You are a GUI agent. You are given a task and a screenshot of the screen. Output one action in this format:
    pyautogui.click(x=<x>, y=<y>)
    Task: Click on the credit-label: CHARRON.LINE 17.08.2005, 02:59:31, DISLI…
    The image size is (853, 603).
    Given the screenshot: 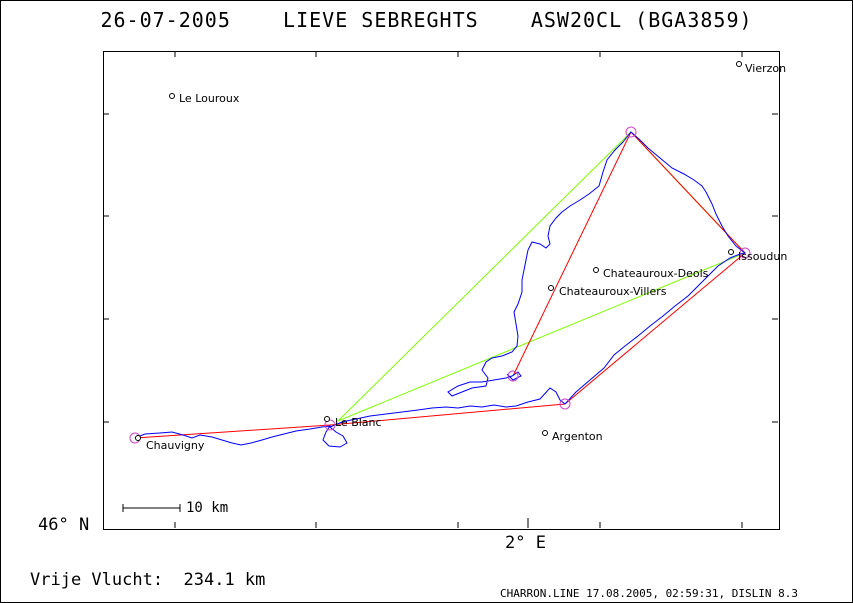 What is the action you would take?
    pyautogui.click(x=649, y=593)
    